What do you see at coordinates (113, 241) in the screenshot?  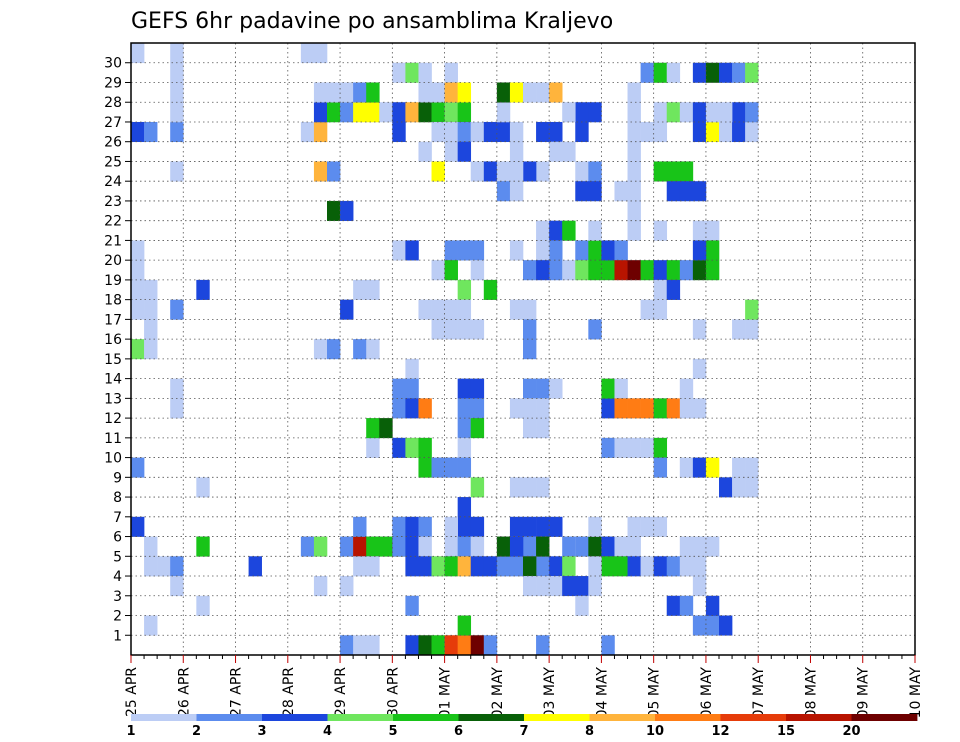 I see `y-tick-label: 21` at bounding box center [113, 241].